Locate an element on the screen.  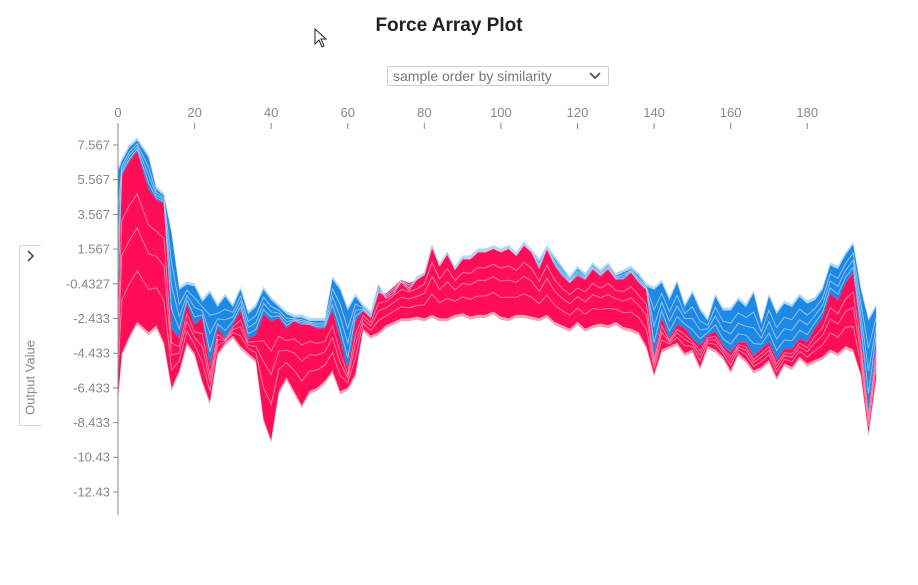
y-tick-label: -2.433 is located at coordinates (91, 318).